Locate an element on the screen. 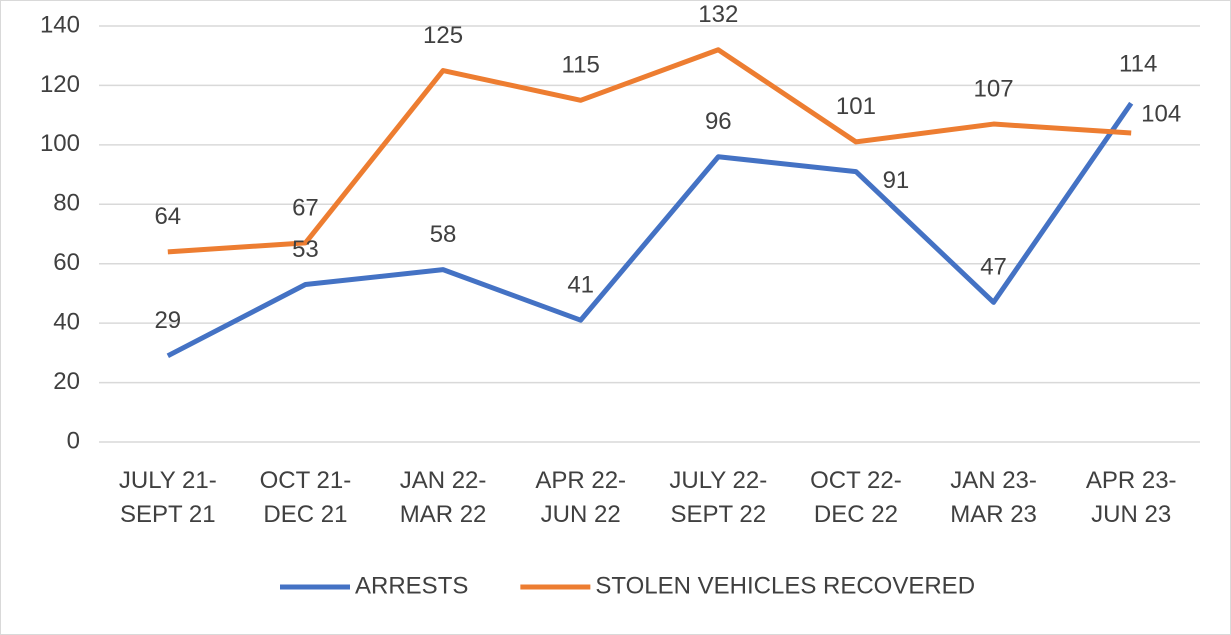 The width and height of the screenshot is (1231, 635). data-label: 107 is located at coordinates (994, 88).